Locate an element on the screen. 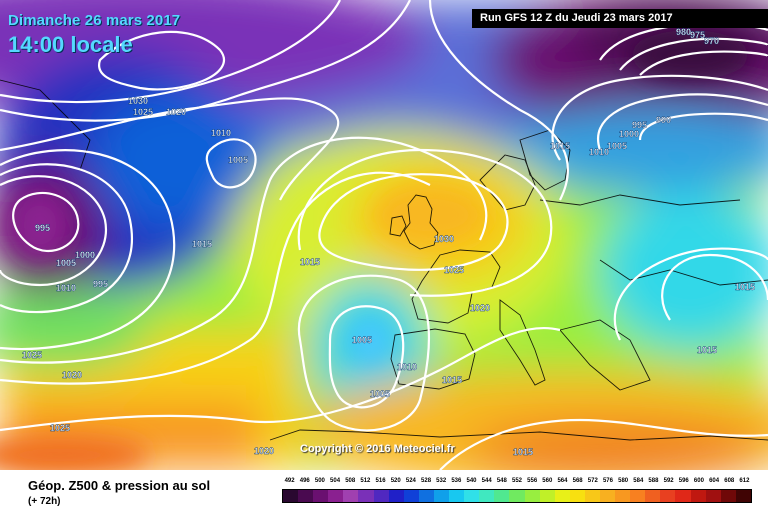  color-scale-label: 540 is located at coordinates (471, 481).